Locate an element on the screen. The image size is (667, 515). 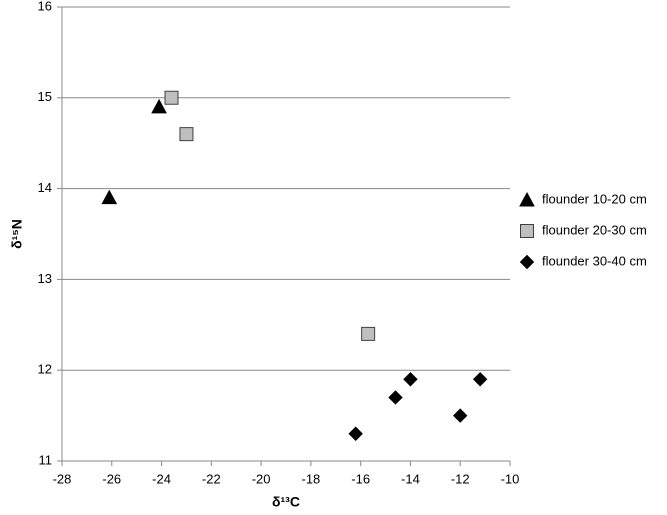
y-tick-label: 13 is located at coordinates (45, 278).